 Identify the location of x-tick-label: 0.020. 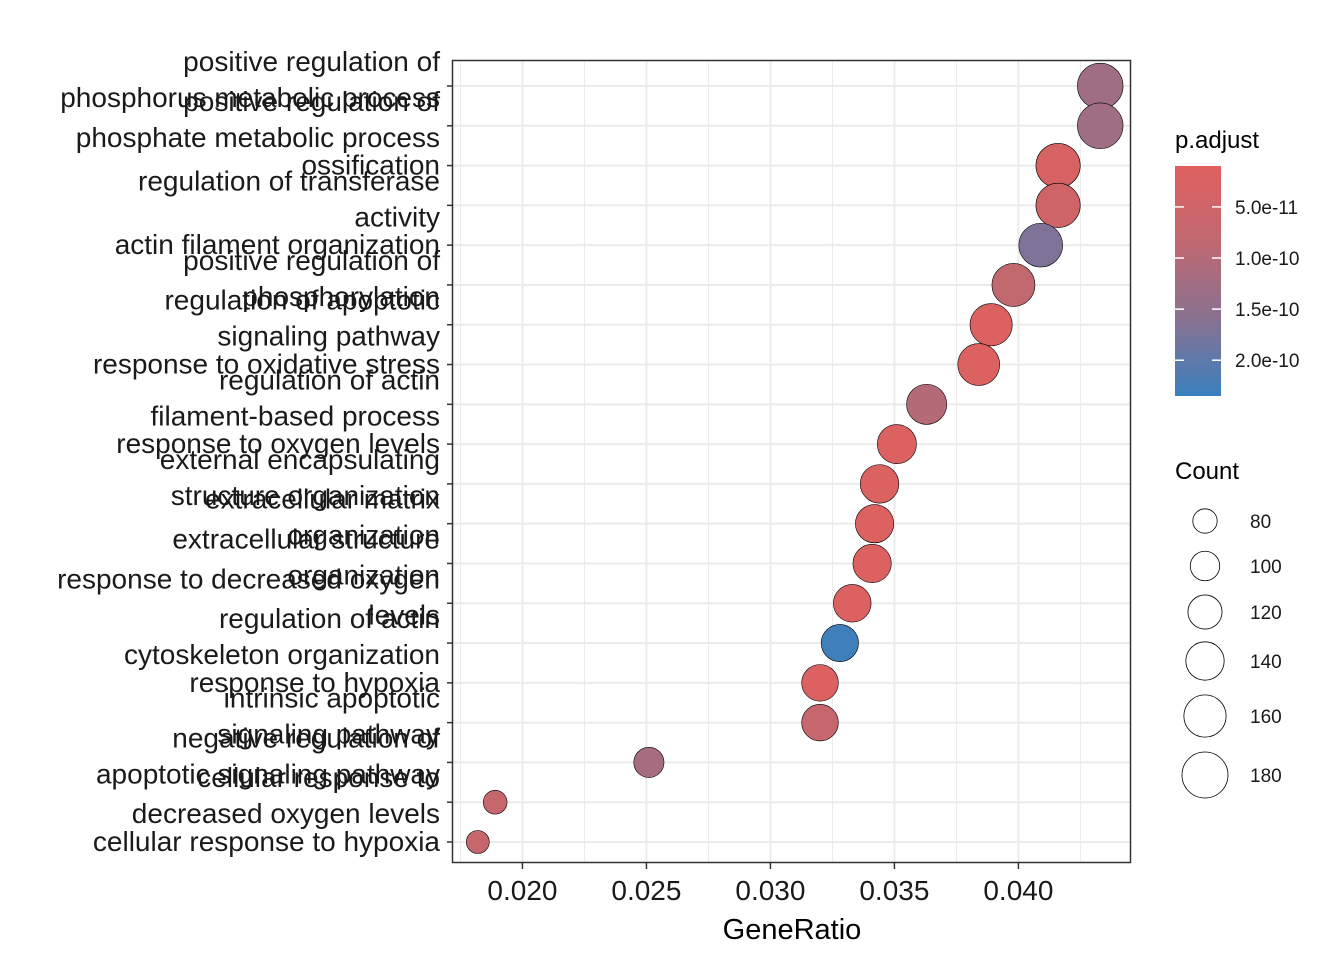
(522, 890).